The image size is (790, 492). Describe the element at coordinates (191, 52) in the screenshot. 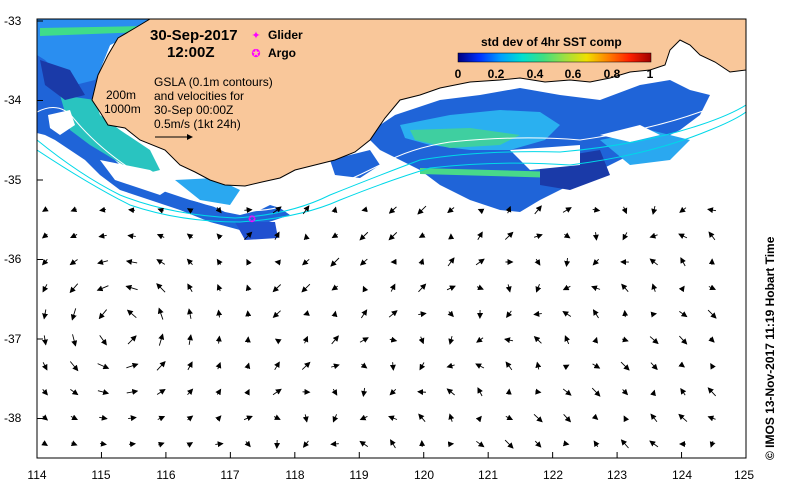

I see `time-title: 12:00Z` at that location.